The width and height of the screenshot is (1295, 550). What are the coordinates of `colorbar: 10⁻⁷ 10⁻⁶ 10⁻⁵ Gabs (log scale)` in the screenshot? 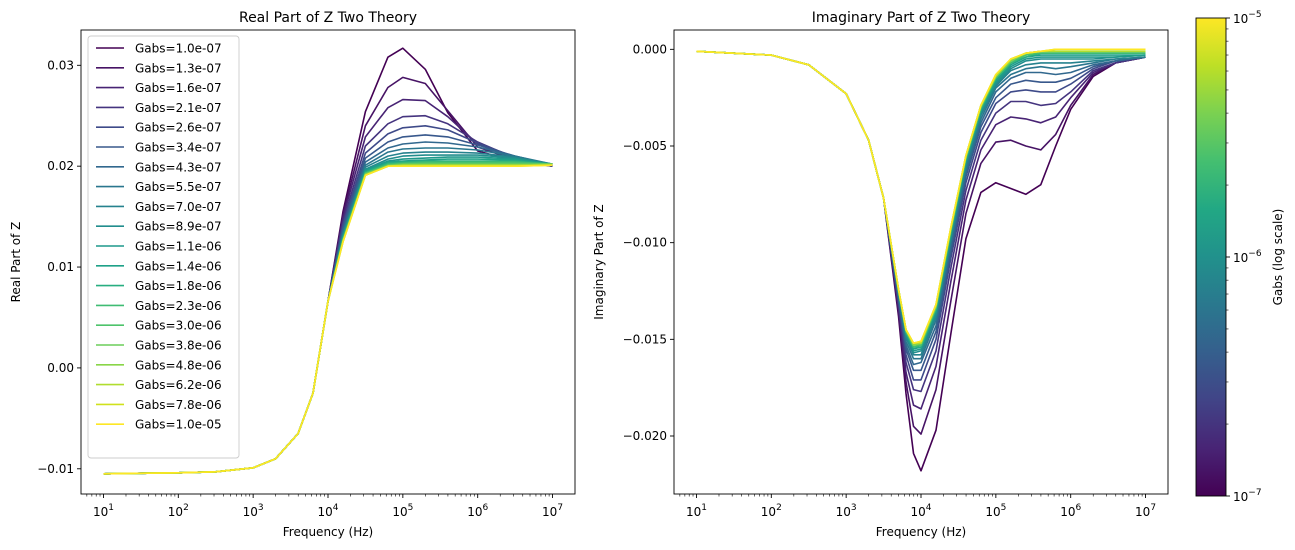 It's located at (1240, 257).